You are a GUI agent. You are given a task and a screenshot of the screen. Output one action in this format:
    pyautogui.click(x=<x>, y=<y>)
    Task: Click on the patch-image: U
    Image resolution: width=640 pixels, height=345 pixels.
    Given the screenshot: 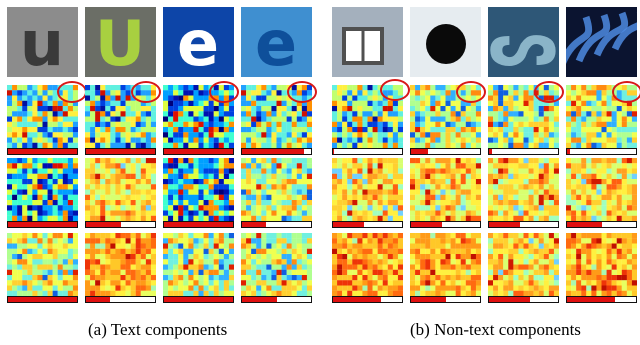 What is the action you would take?
    pyautogui.click(x=120, y=42)
    